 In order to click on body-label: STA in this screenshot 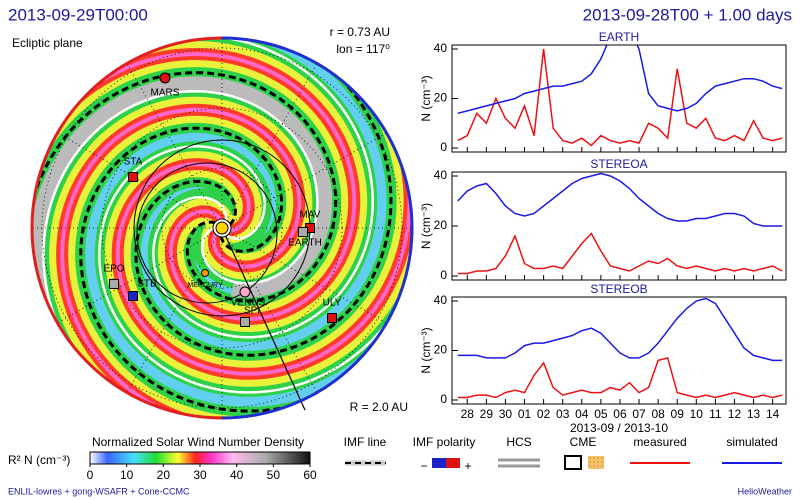, I will do `click(133, 162)`.